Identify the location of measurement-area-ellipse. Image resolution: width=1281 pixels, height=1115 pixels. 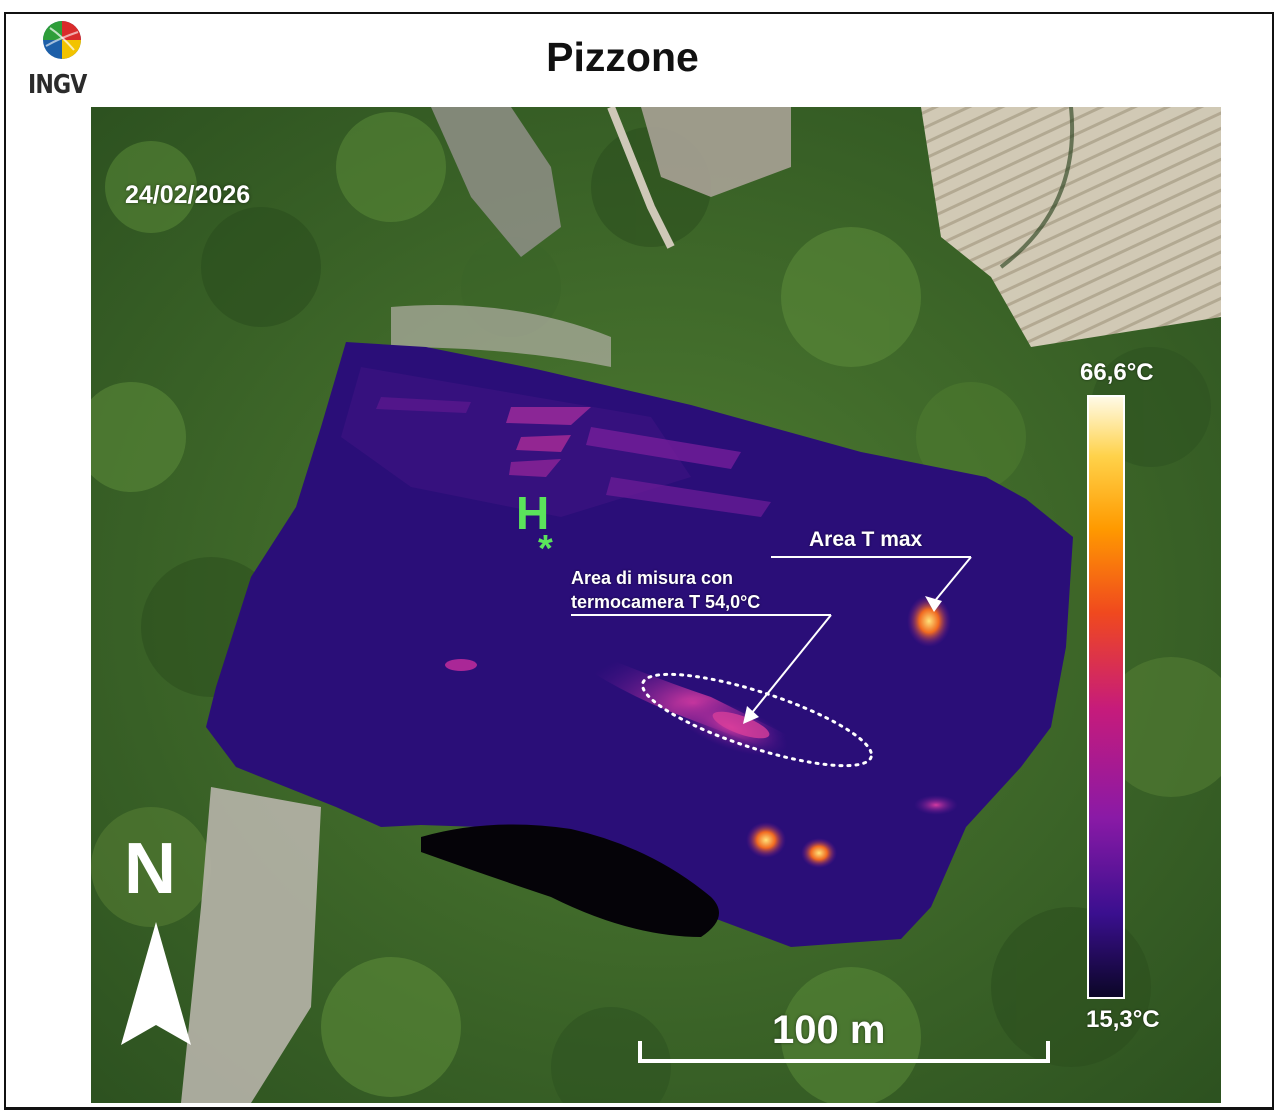
(757, 720).